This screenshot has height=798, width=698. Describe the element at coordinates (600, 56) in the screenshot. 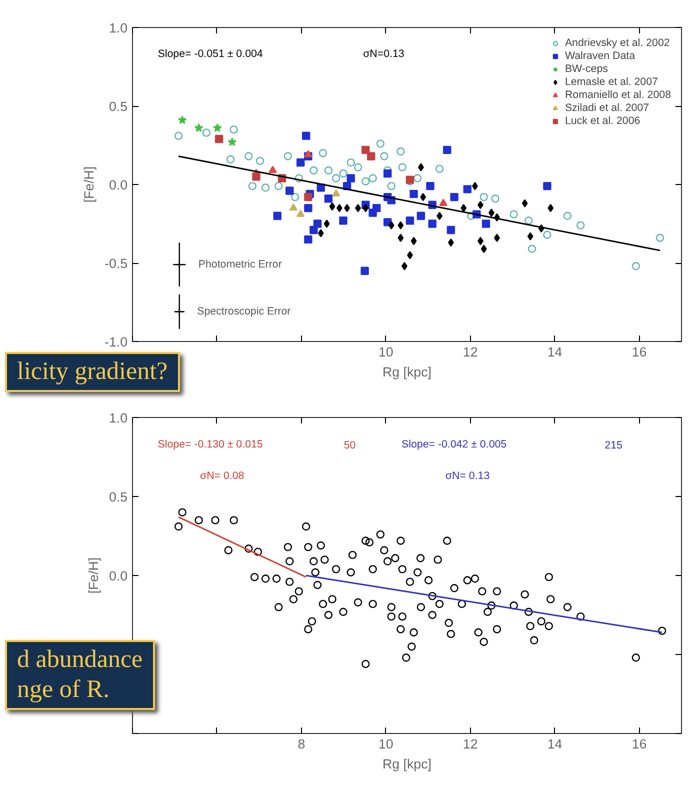

I see `legend-label: Walraven Data` at that location.